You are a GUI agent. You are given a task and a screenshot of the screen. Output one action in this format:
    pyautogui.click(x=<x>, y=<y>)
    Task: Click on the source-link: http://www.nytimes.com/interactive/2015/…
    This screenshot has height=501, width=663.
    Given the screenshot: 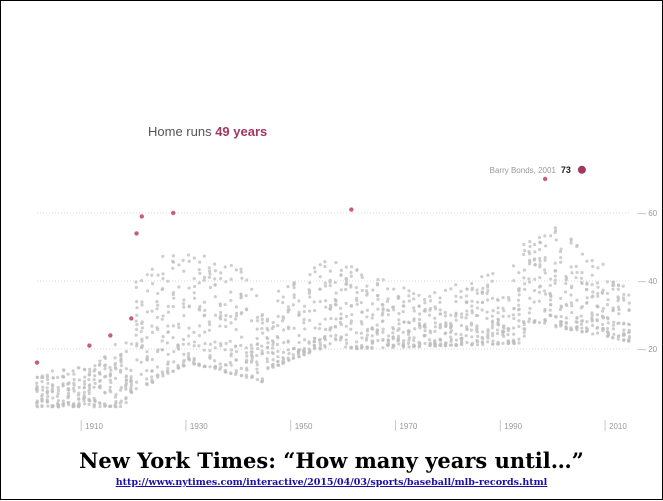 What is the action you would take?
    pyautogui.click(x=331, y=482)
    